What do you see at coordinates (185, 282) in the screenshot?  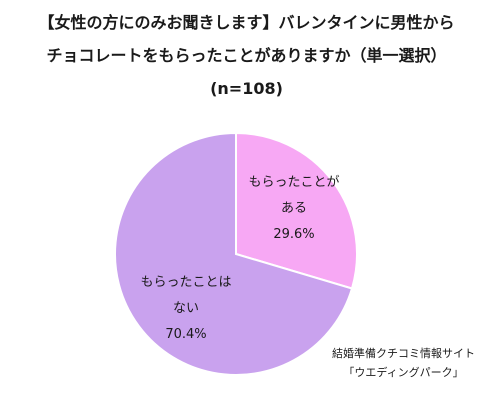 I see `slice-category-label-2: もらったことは` at bounding box center [185, 282].